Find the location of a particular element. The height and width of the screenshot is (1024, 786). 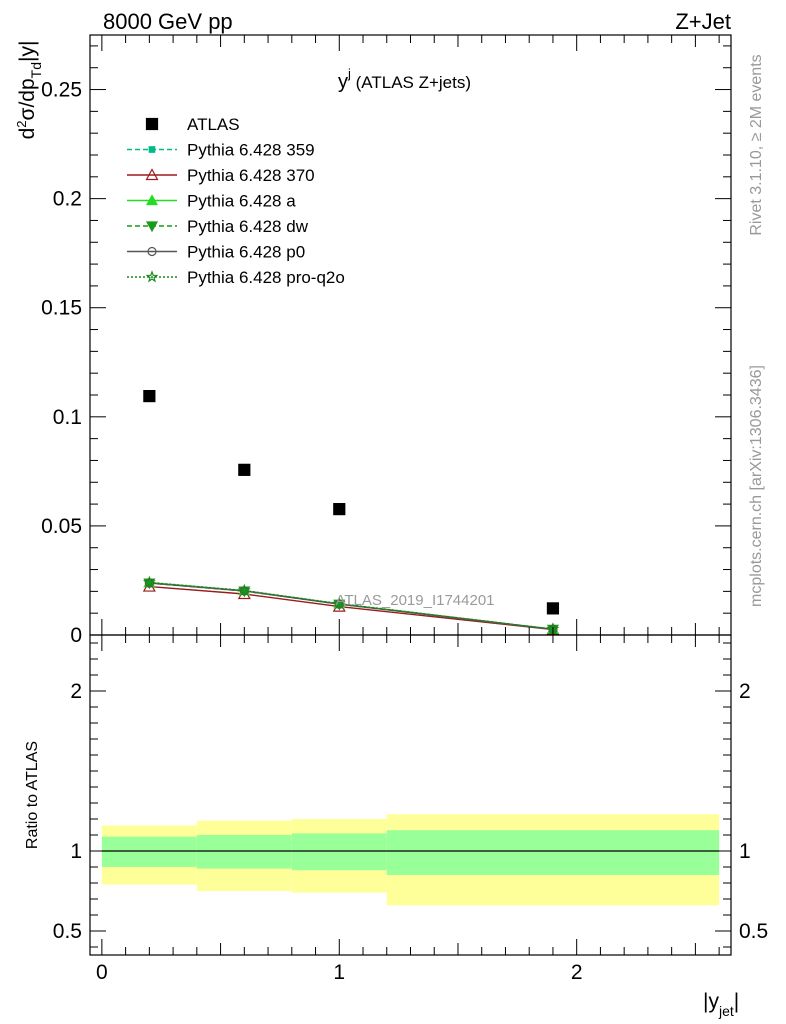

x-axis-label: |yjet| is located at coordinates (721, 1004).